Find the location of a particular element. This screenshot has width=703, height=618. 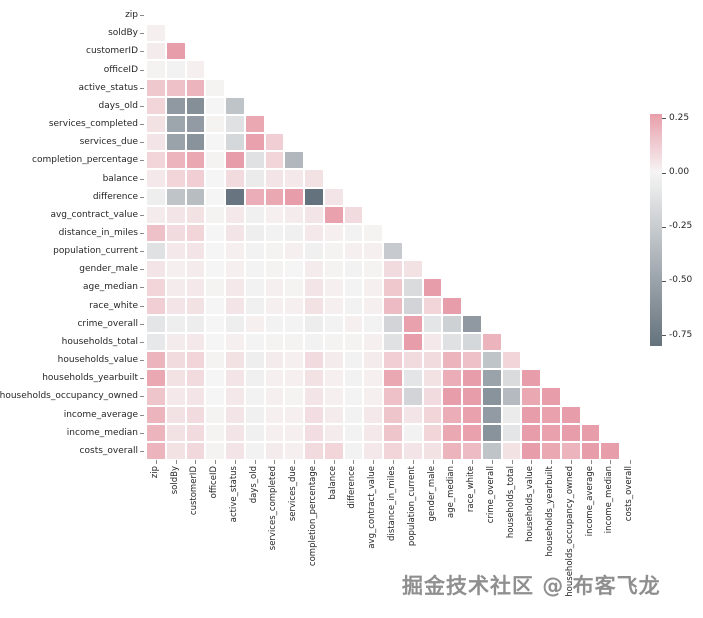

x-tick-label: soldBy is located at coordinates (174, 480).